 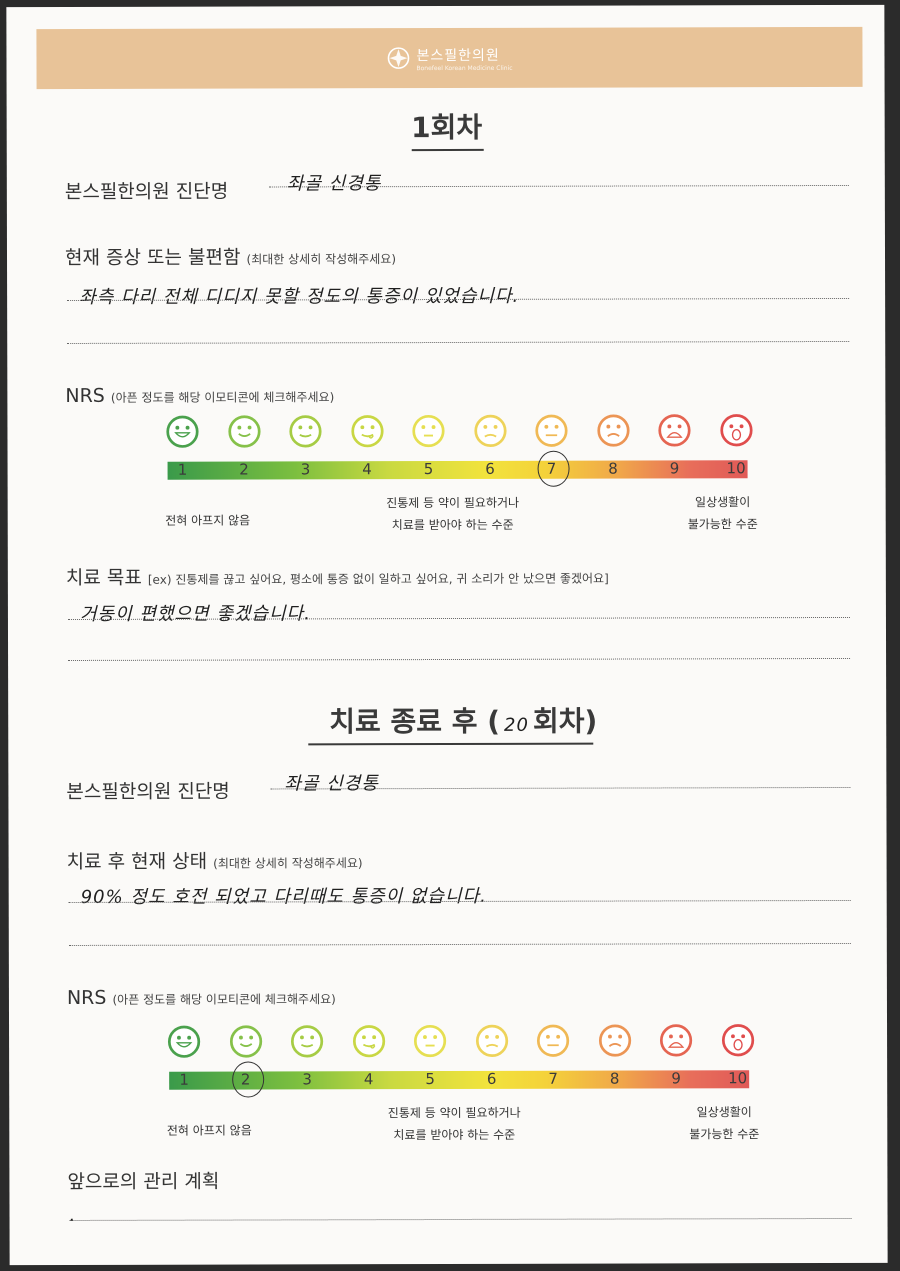 What do you see at coordinates (331, 784) in the screenshot?
I see `section2-diagnosis-value: 좌골 신경통` at bounding box center [331, 784].